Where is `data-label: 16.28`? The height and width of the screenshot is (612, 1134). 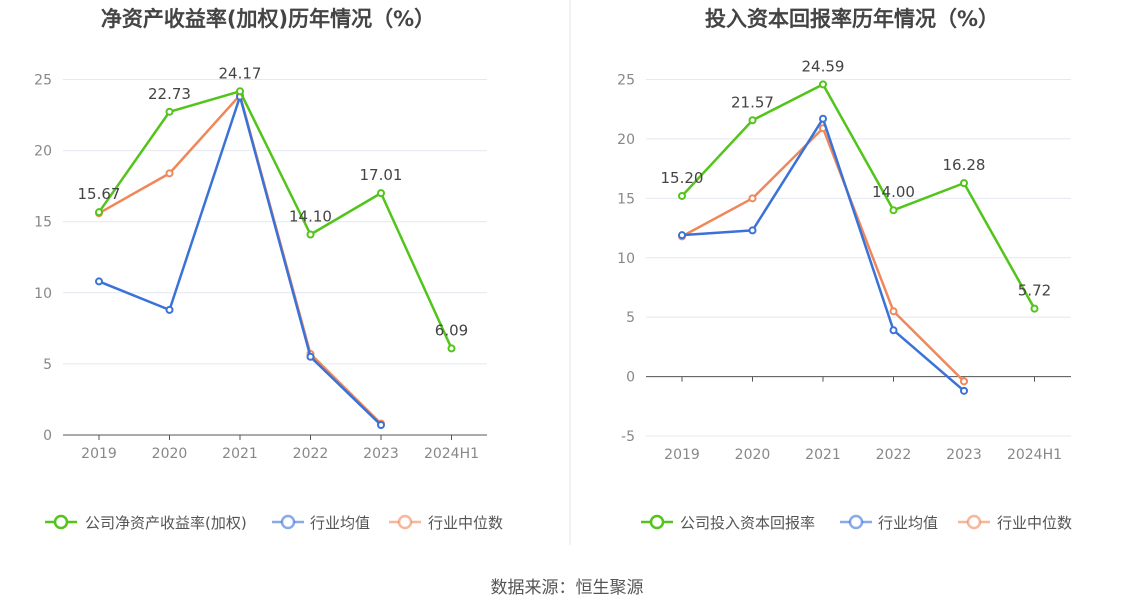 data-label: 16.28 is located at coordinates (964, 165).